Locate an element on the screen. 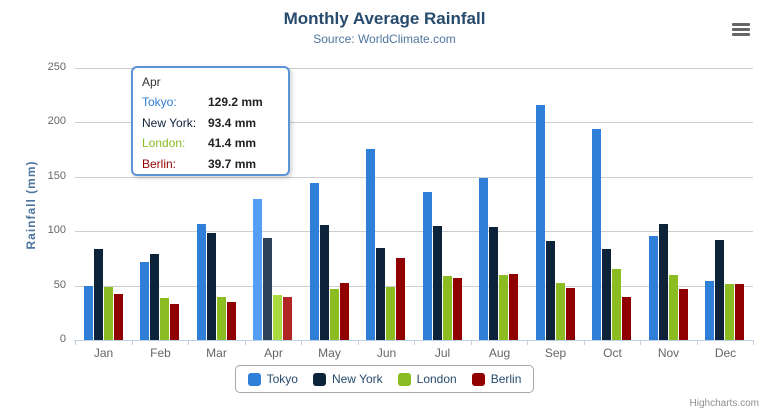 The image size is (769, 416). bar-london-may is located at coordinates (334, 314).